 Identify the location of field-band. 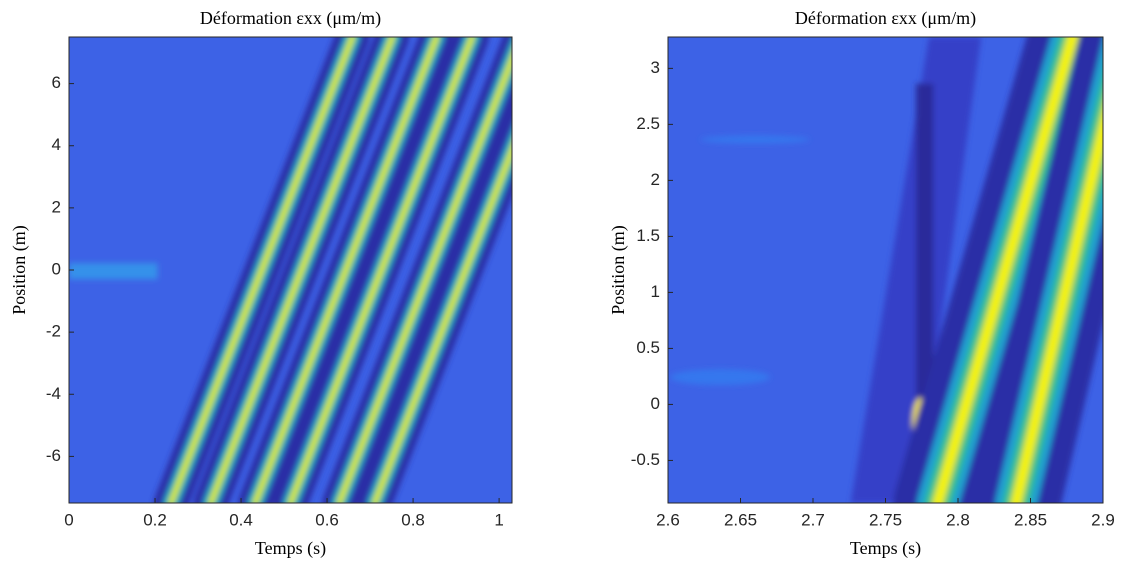
(113, 271).